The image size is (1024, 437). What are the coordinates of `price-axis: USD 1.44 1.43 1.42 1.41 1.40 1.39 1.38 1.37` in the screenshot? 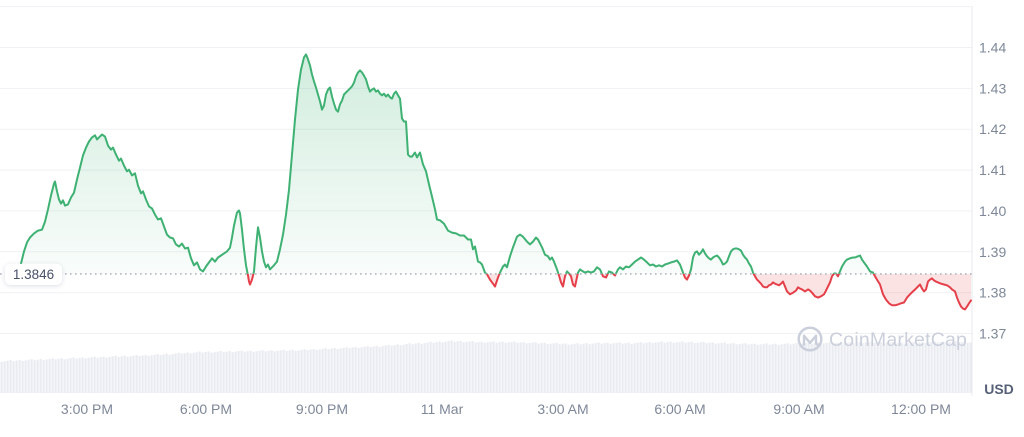 It's located at (996, 219).